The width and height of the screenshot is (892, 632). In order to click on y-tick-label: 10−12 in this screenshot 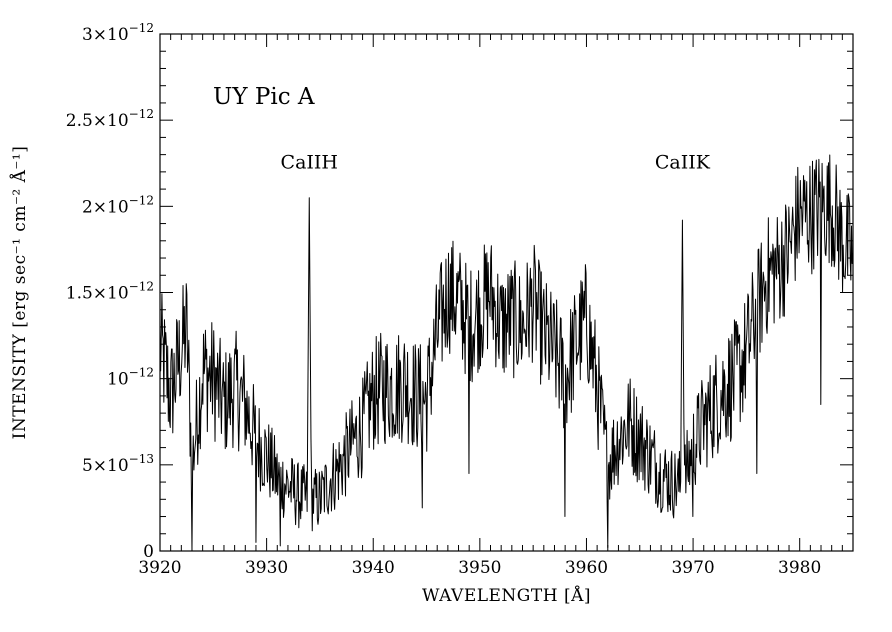, I will do `click(130, 378)`.